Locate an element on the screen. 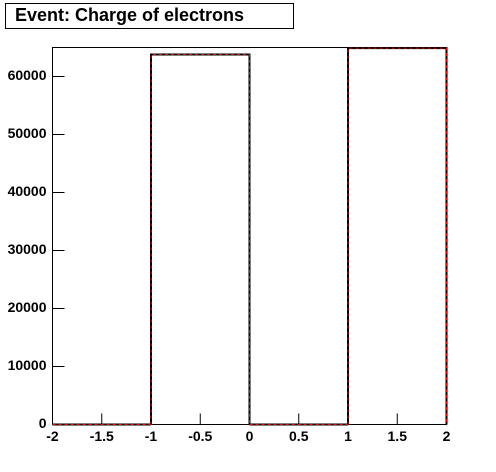 The width and height of the screenshot is (496, 472). y-tick-label: 10000 is located at coordinates (27, 365).